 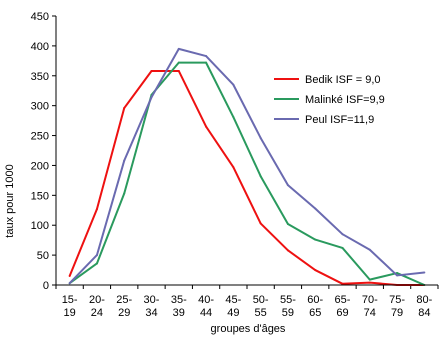 What do you see at coordinates (179, 300) in the screenshot?
I see `x-tick-label: 35-` at bounding box center [179, 300].